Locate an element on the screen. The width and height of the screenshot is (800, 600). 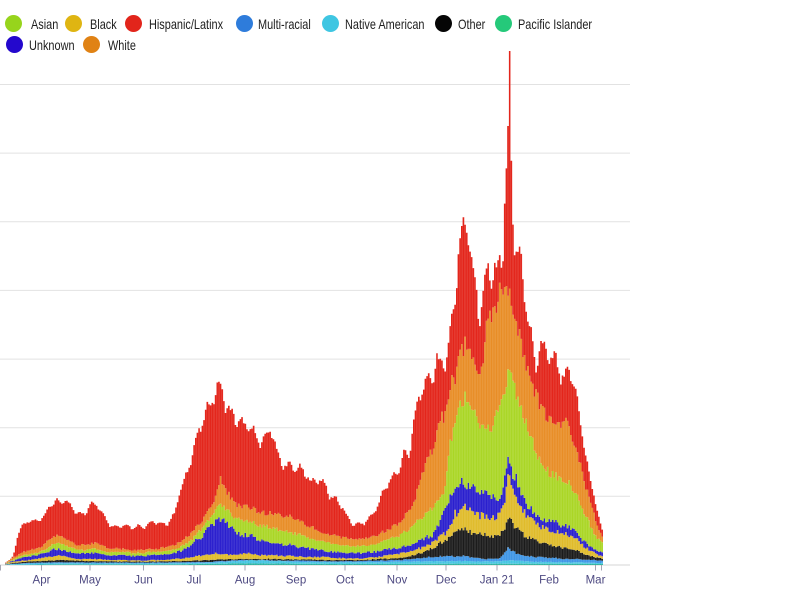
svg-text: Nov is located at coordinates (397, 581).